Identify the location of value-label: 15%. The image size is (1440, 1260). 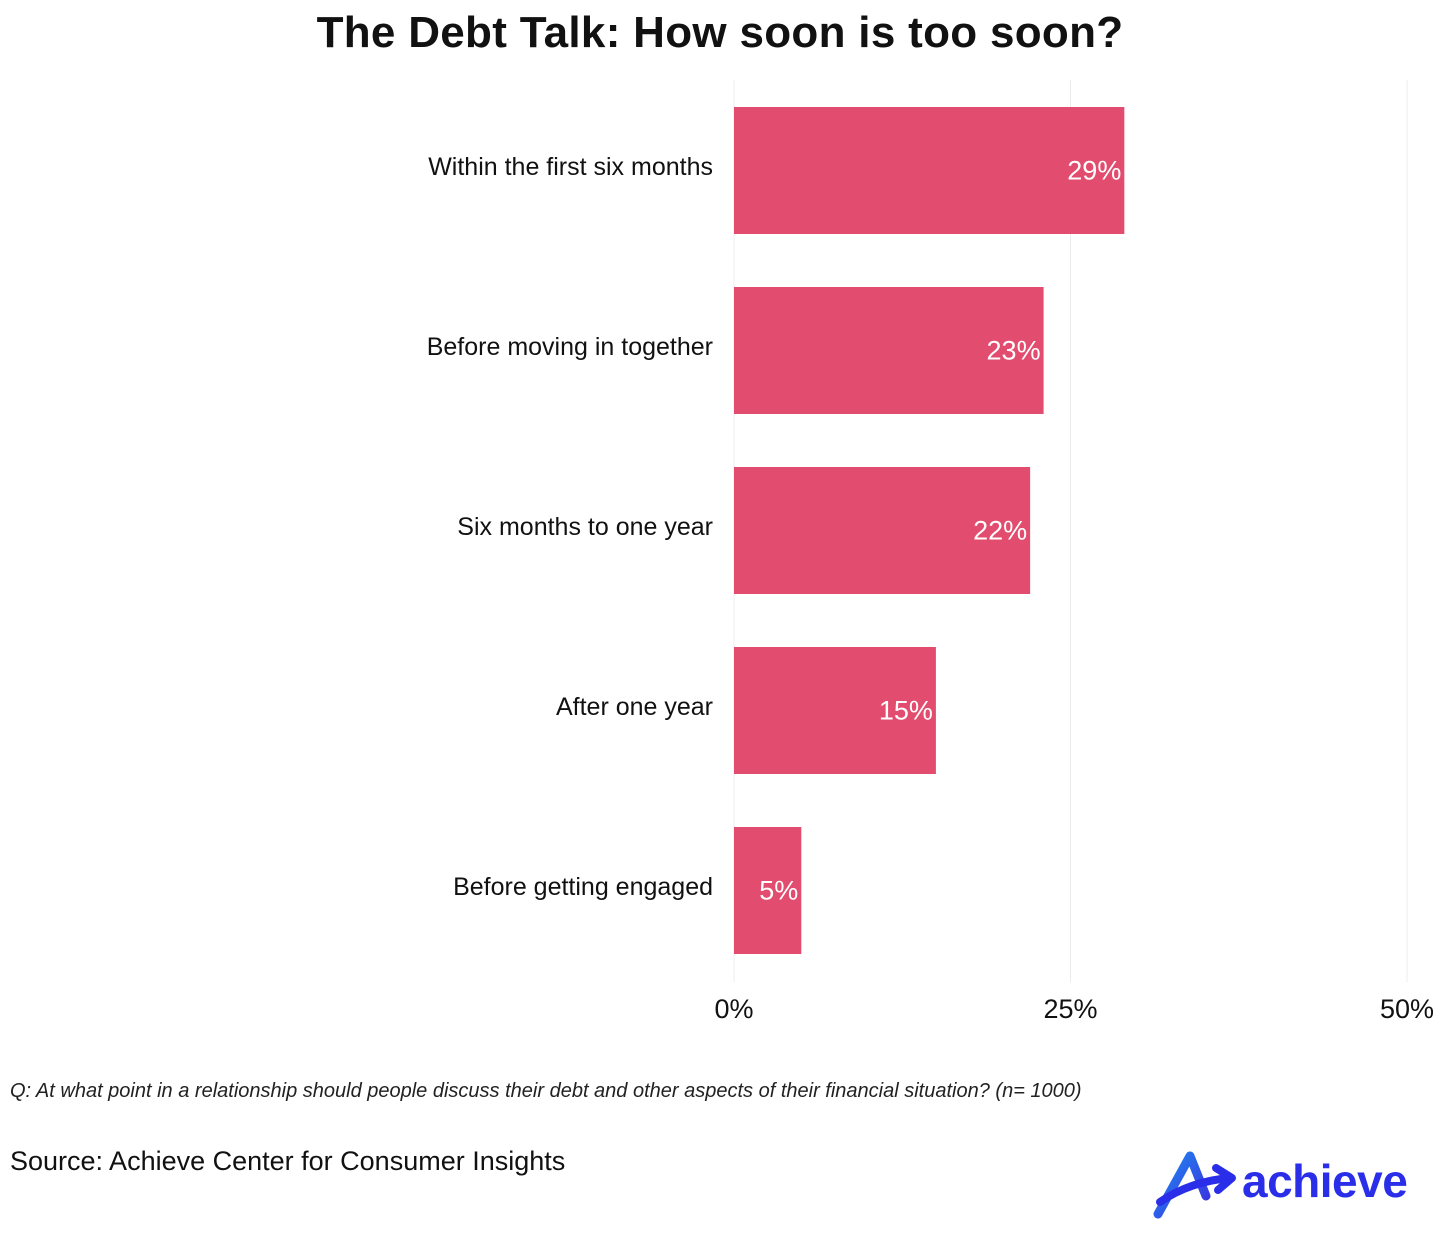
(906, 711).